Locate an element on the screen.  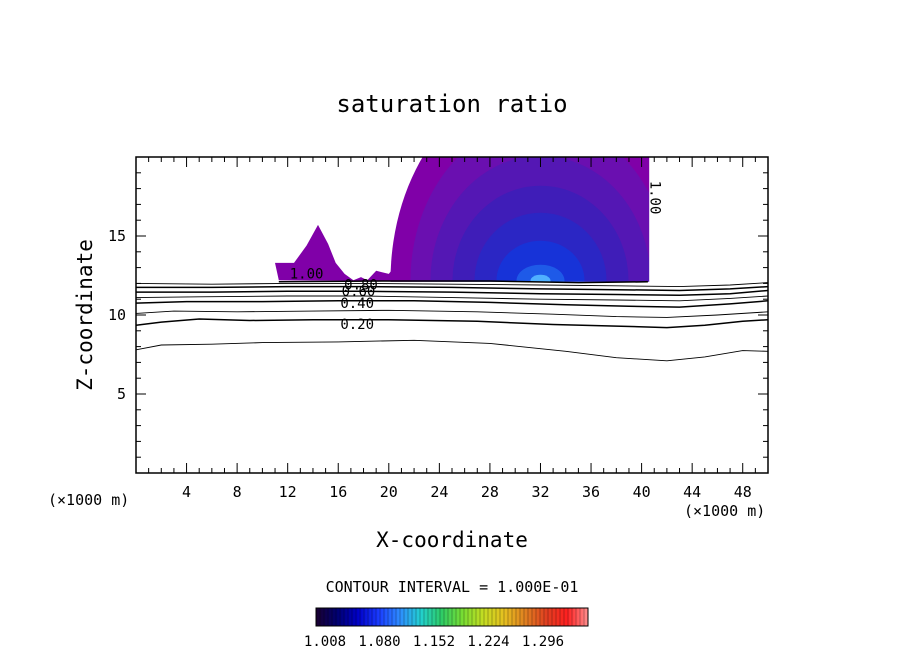
x-tick-label-40: 40 is located at coordinates (642, 492).